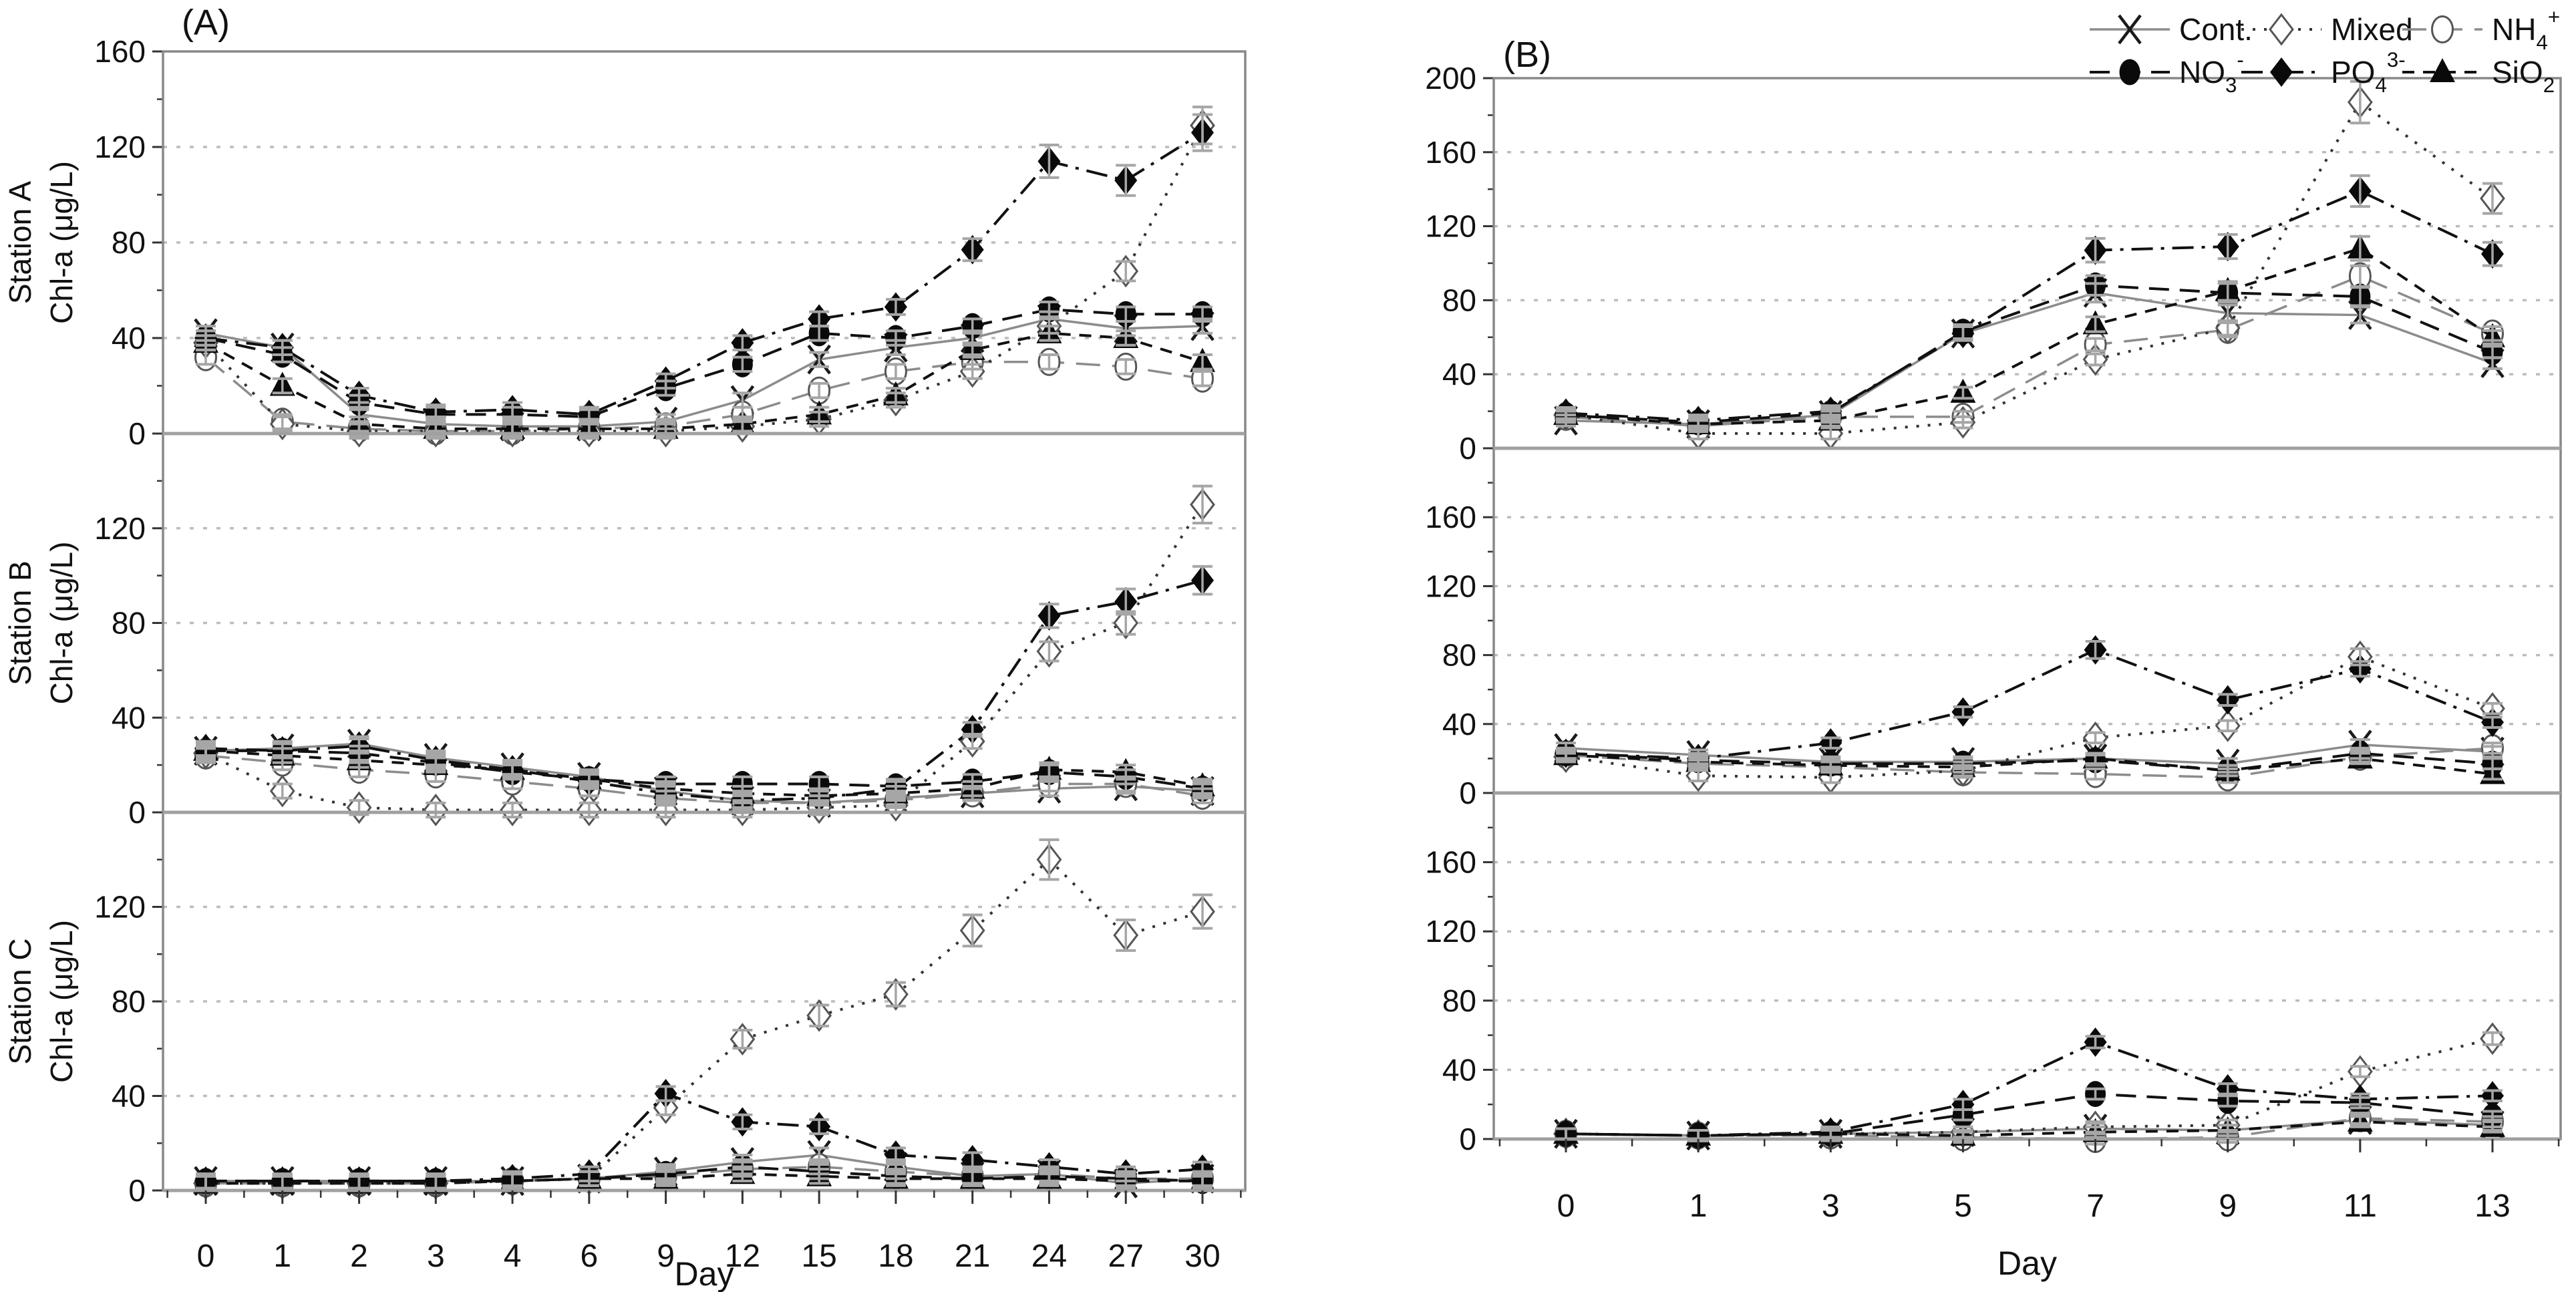 The height and width of the screenshot is (1292, 2576). What do you see at coordinates (513, 1256) in the screenshot?
I see `x-tick-label: 4` at bounding box center [513, 1256].